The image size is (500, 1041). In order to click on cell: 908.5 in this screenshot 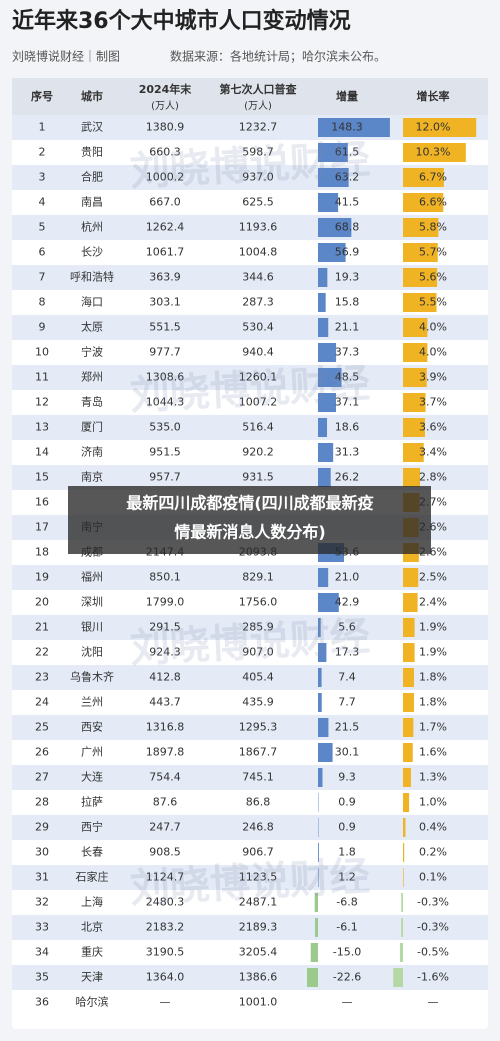, I will do `click(165, 852)`.